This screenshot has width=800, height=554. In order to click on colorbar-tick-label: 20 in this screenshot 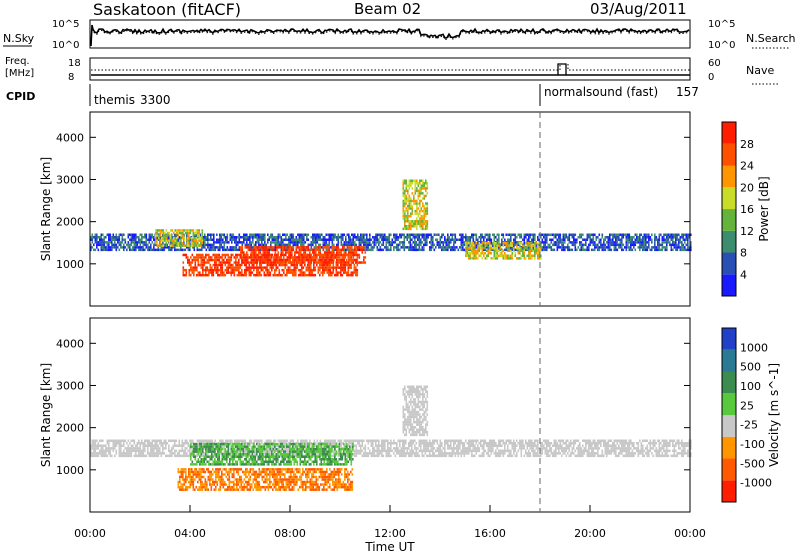, I will do `click(747, 187)`.